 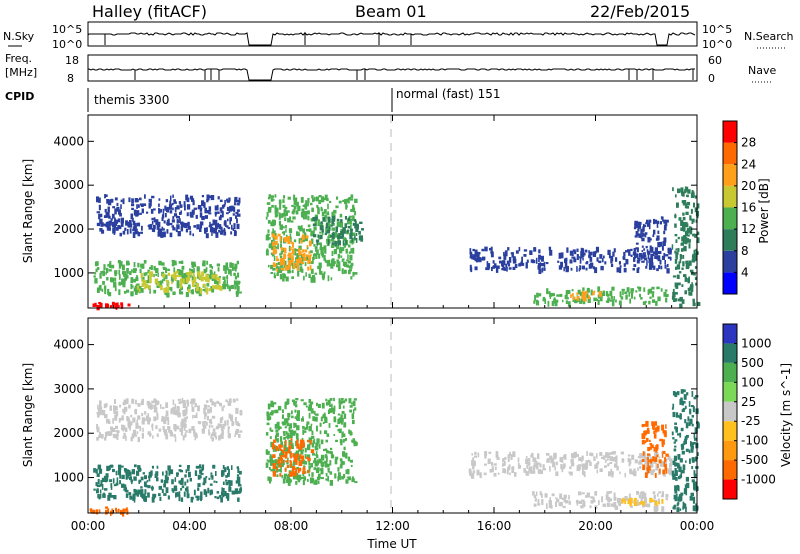 I want to click on freq-panel, so click(x=392, y=68).